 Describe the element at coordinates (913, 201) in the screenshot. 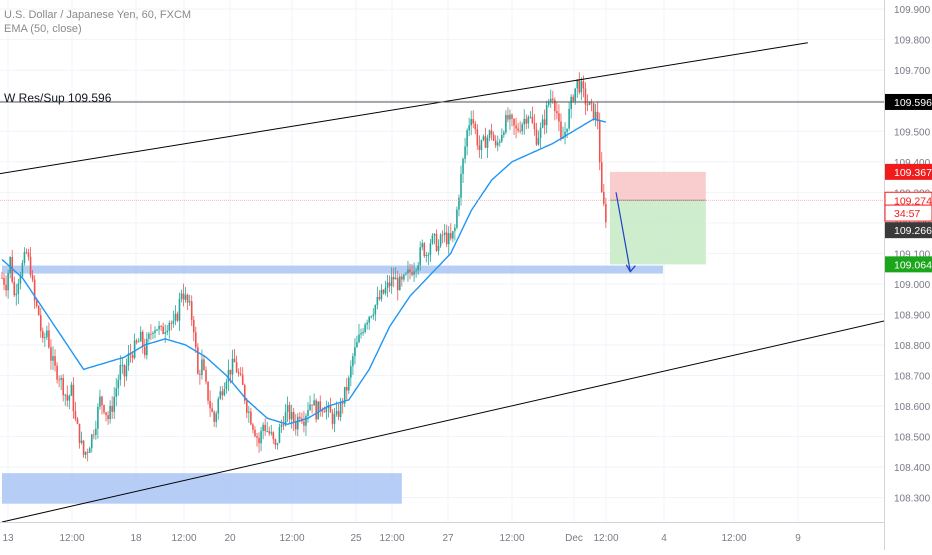

I see `price-tag-label: 109.274` at that location.